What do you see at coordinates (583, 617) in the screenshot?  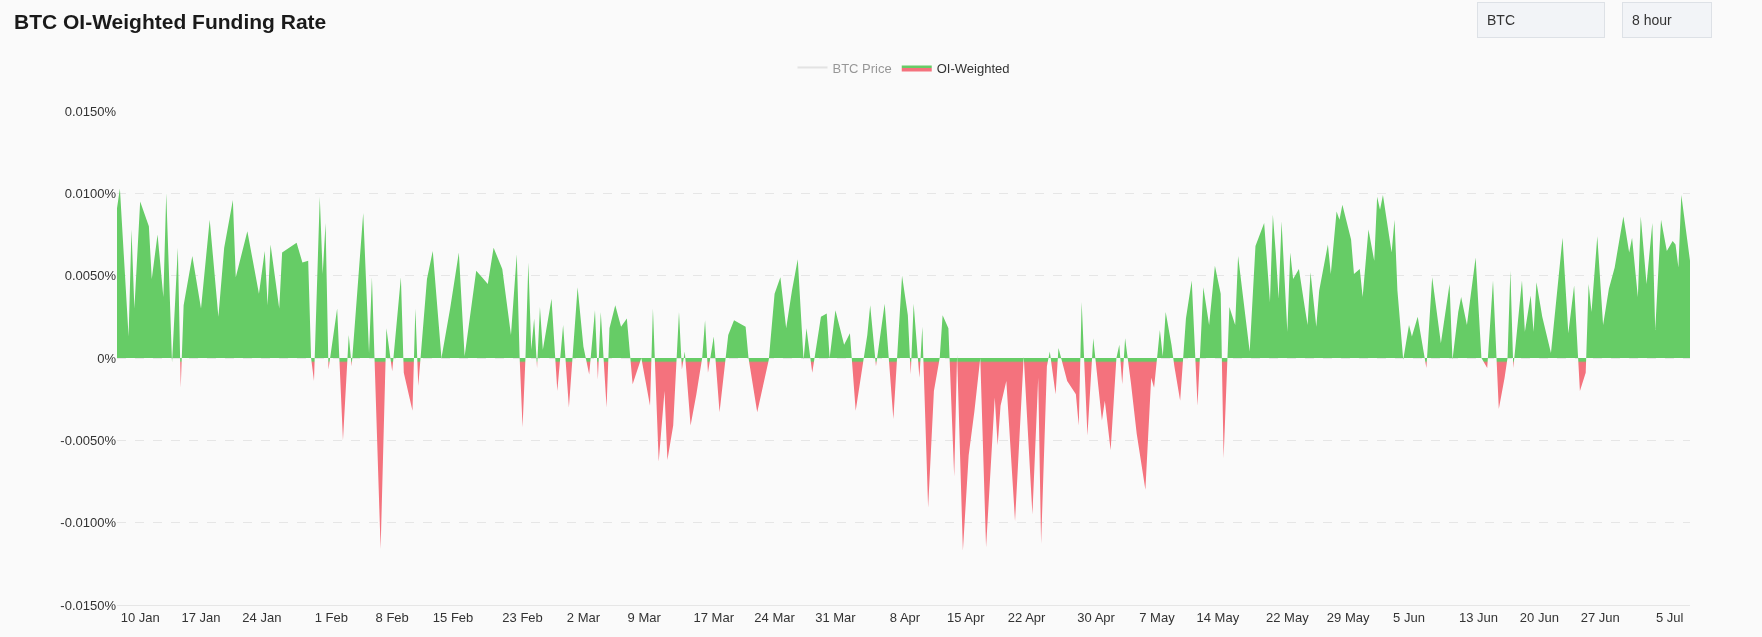 I see `x-tick-label: 2 Mar` at bounding box center [583, 617].